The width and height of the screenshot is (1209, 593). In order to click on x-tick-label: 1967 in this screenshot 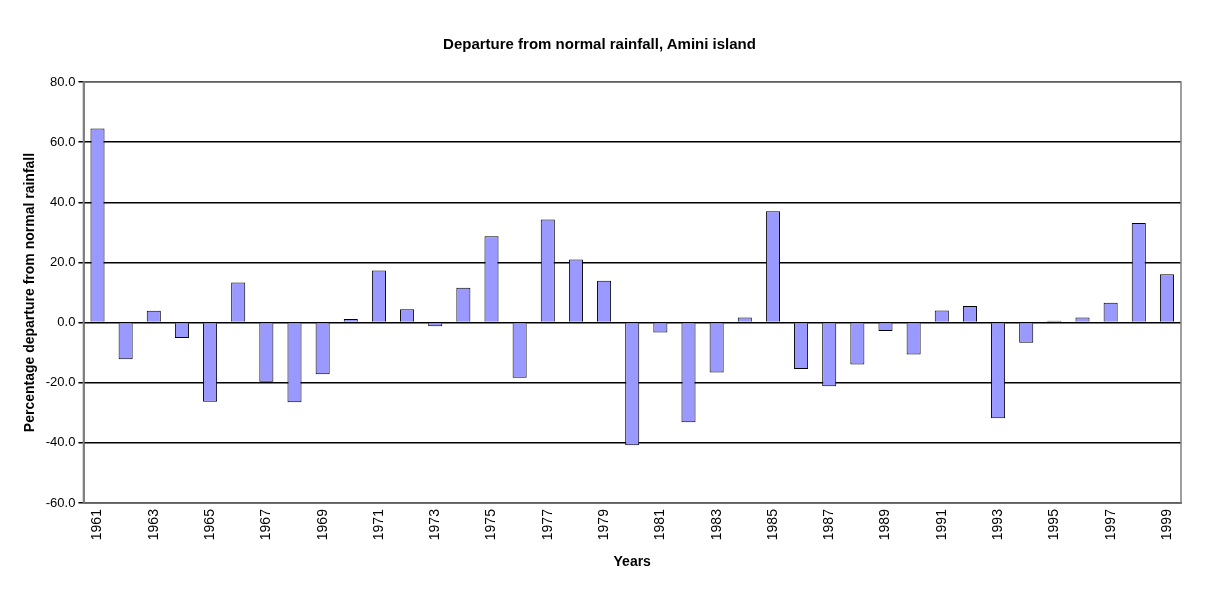, I will do `click(265, 524)`.